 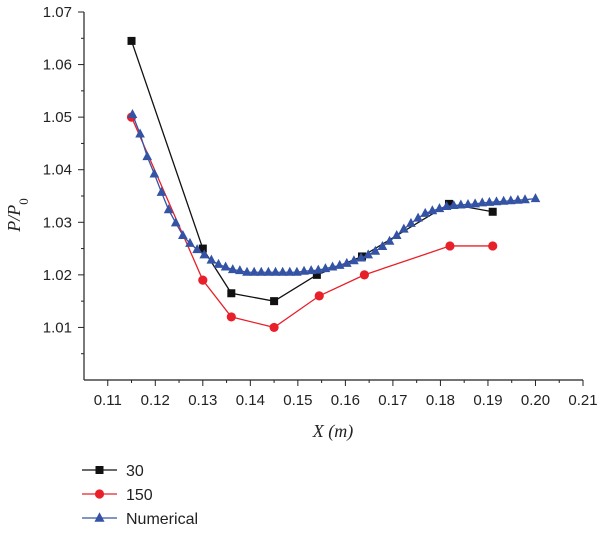 I want to click on x-tick-label: 0.17, so click(x=392, y=400).